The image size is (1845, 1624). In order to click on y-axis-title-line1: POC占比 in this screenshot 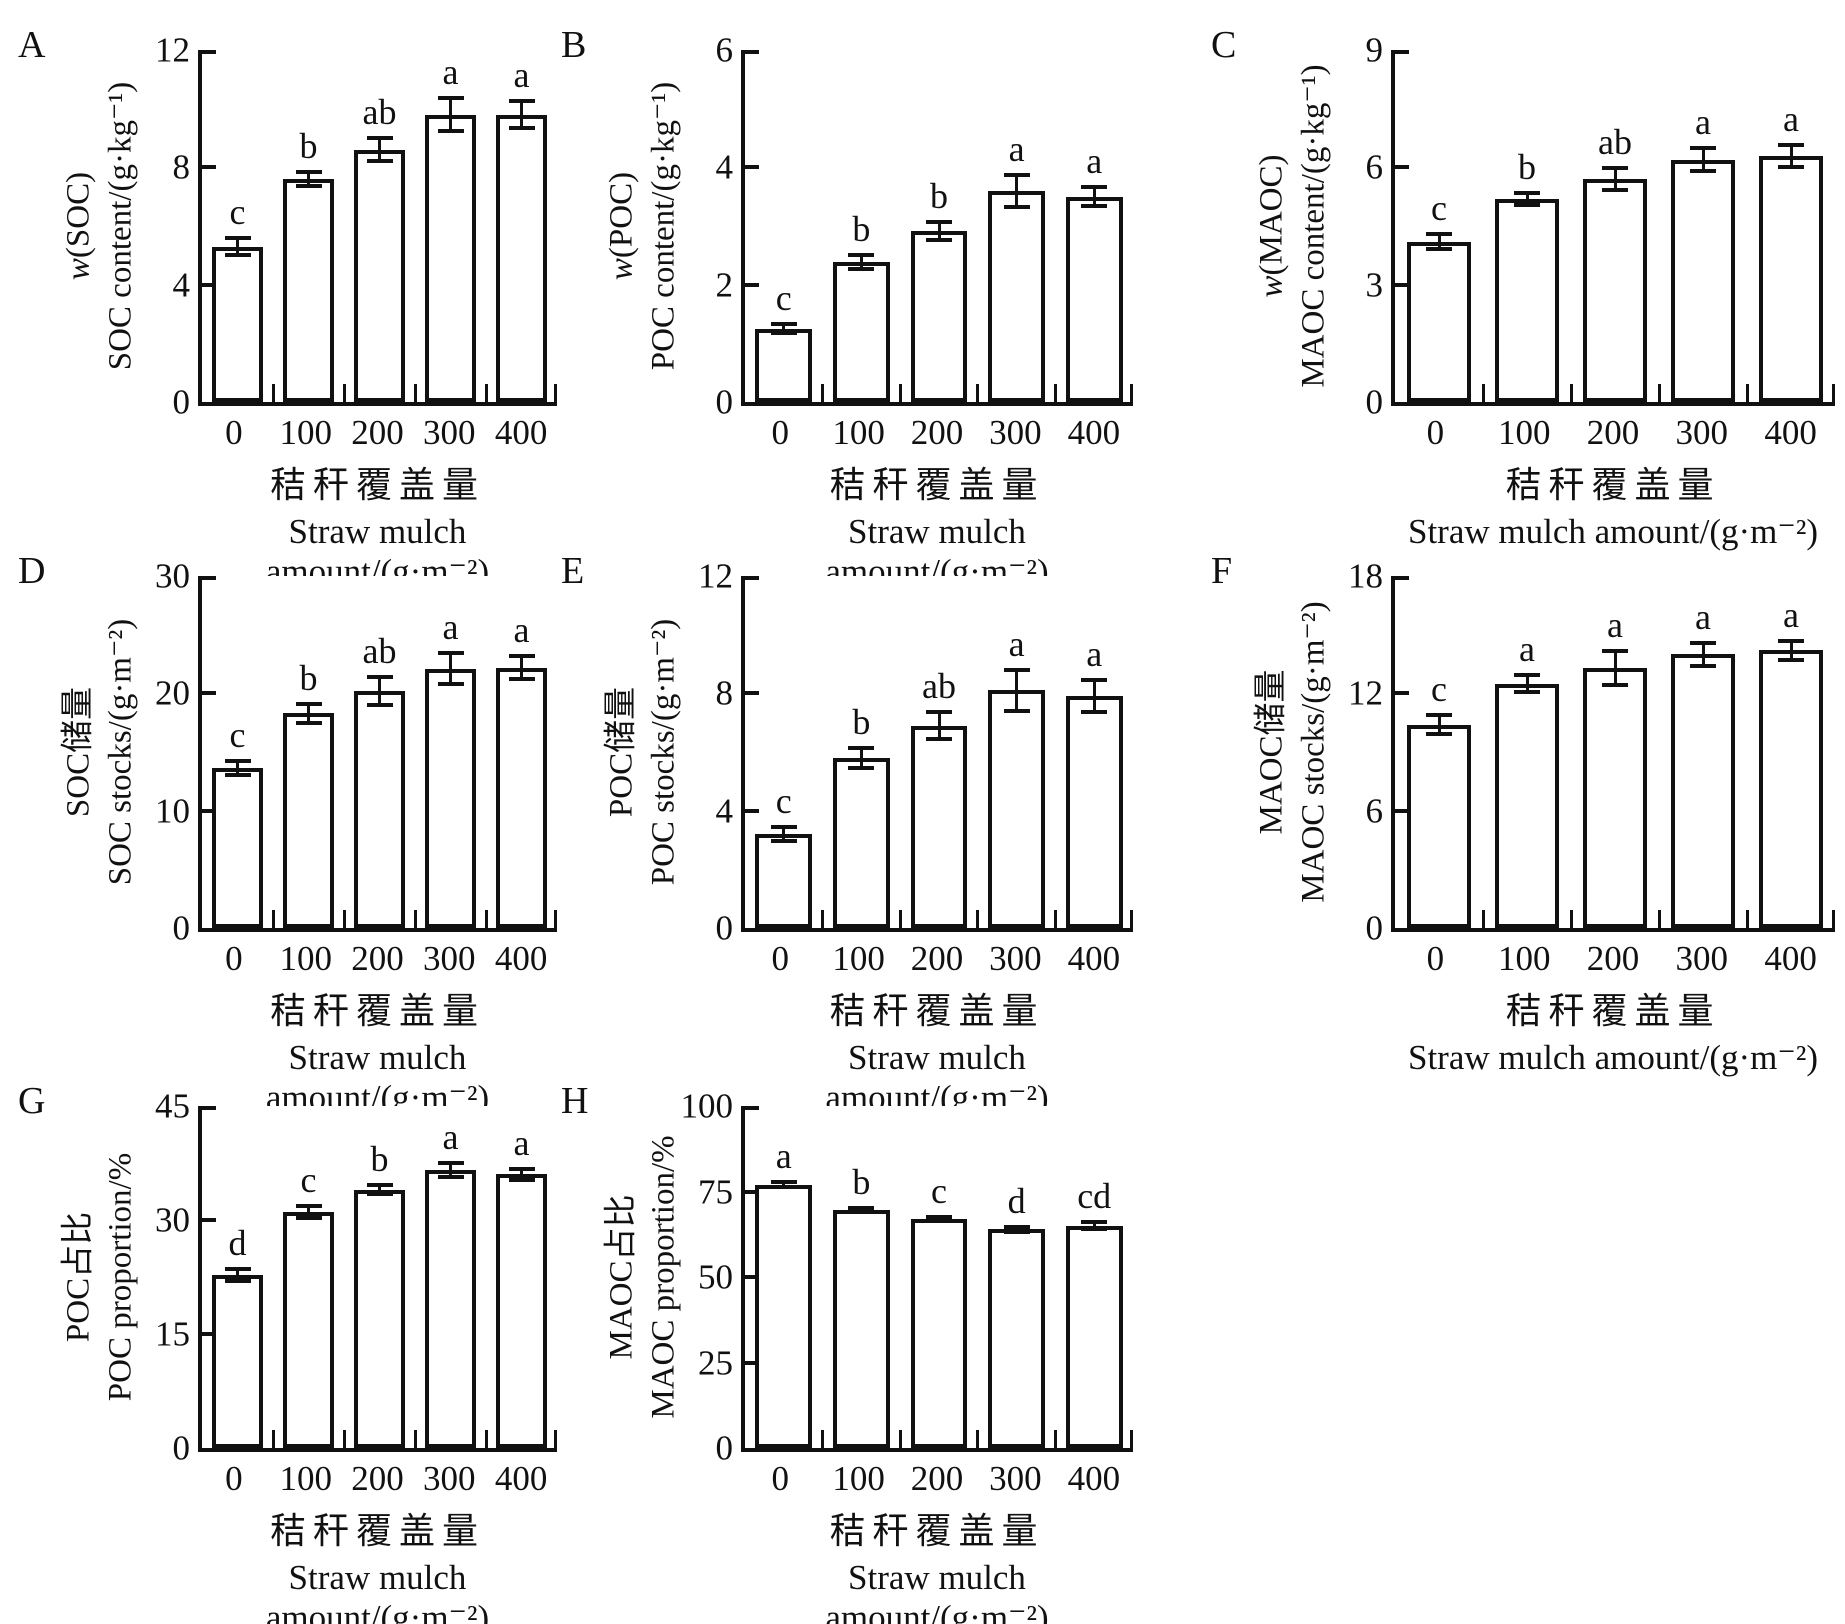, I will do `click(78, 1277)`.